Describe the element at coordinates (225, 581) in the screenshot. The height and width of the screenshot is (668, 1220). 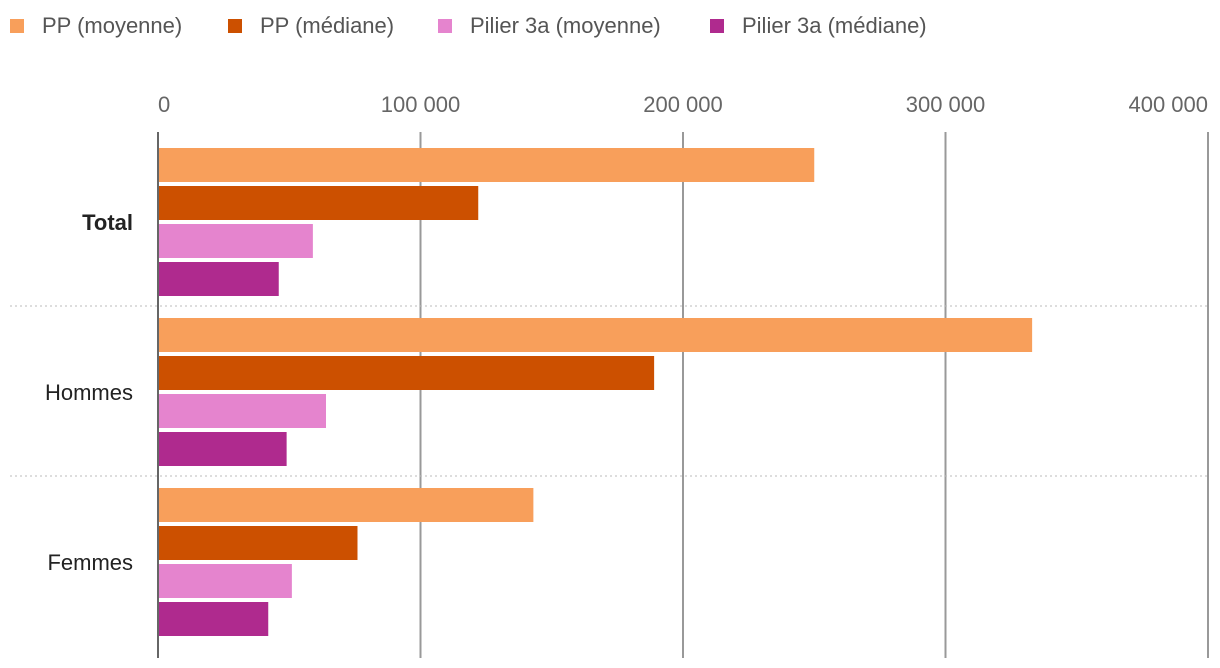
I see `bar-femmes-pilier-3a-moyenne` at that location.